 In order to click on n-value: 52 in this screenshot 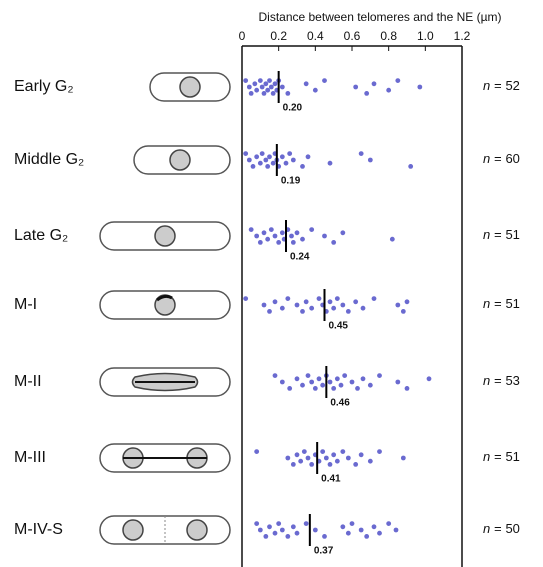, I will do `click(512, 85)`.